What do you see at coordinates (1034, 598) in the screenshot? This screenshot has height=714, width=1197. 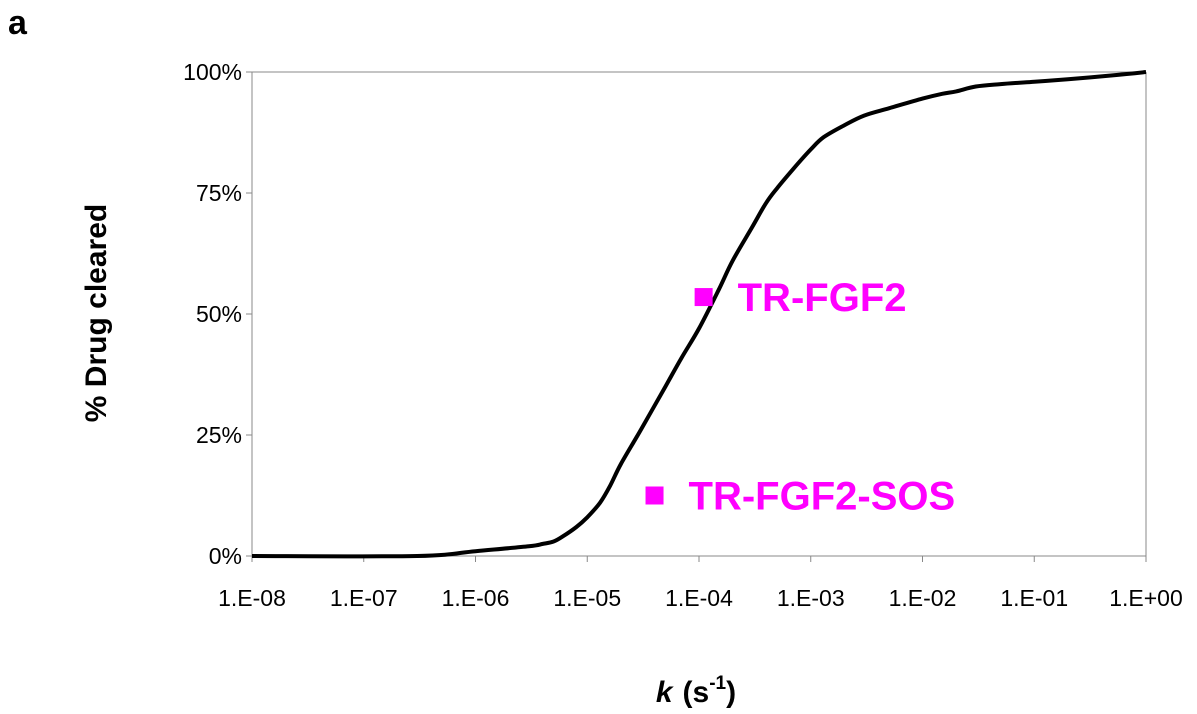 I see `x-tick-label: 1.E-01` at bounding box center [1034, 598].